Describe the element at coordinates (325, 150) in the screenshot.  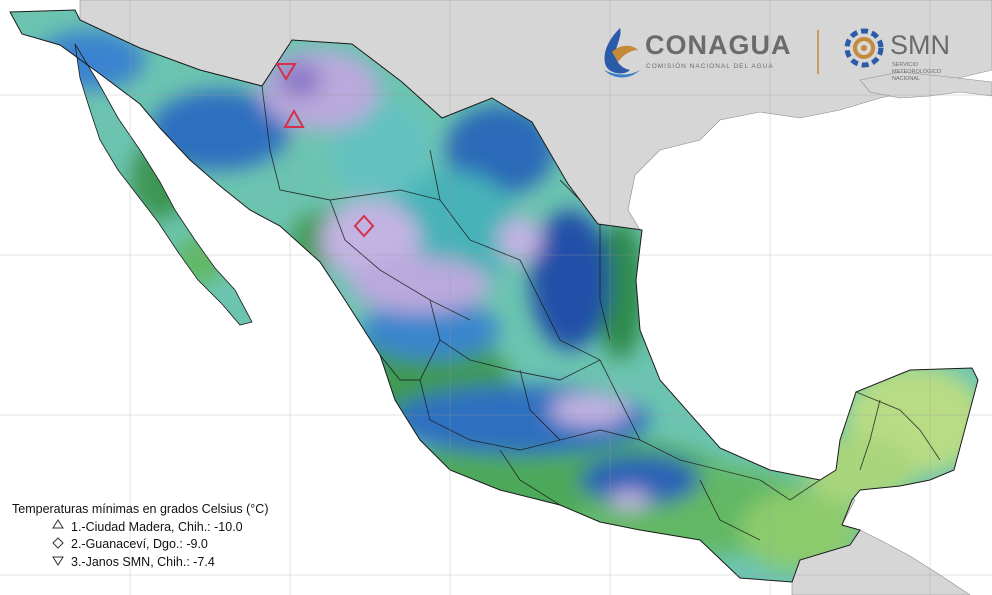
I see `station-markers` at that location.